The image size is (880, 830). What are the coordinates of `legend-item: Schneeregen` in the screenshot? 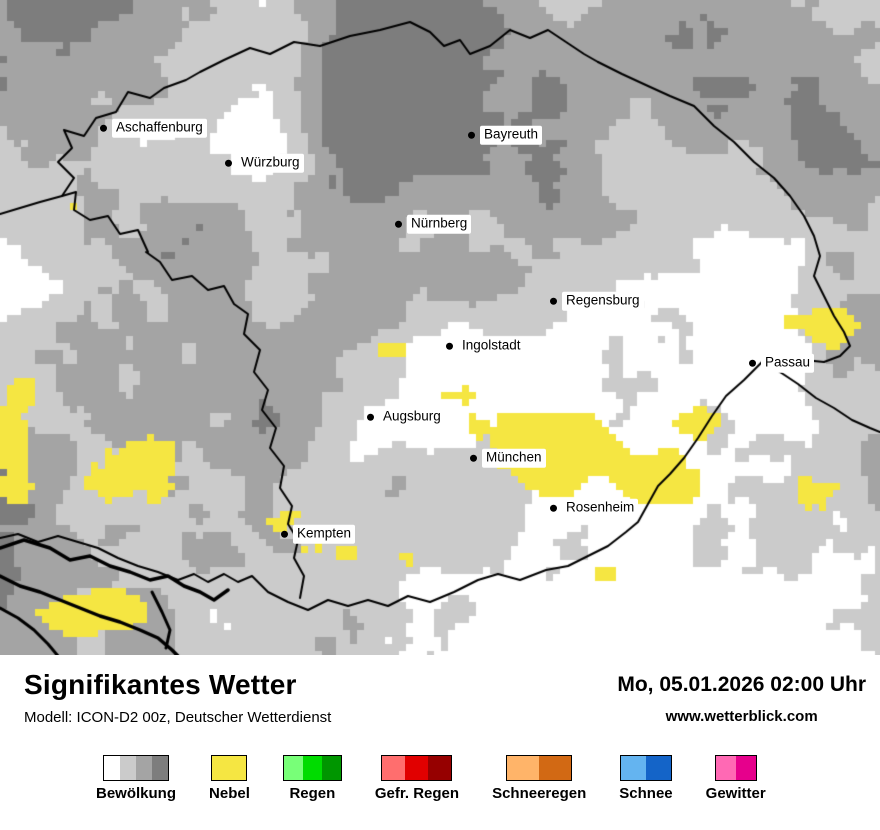 It's located at (539, 778).